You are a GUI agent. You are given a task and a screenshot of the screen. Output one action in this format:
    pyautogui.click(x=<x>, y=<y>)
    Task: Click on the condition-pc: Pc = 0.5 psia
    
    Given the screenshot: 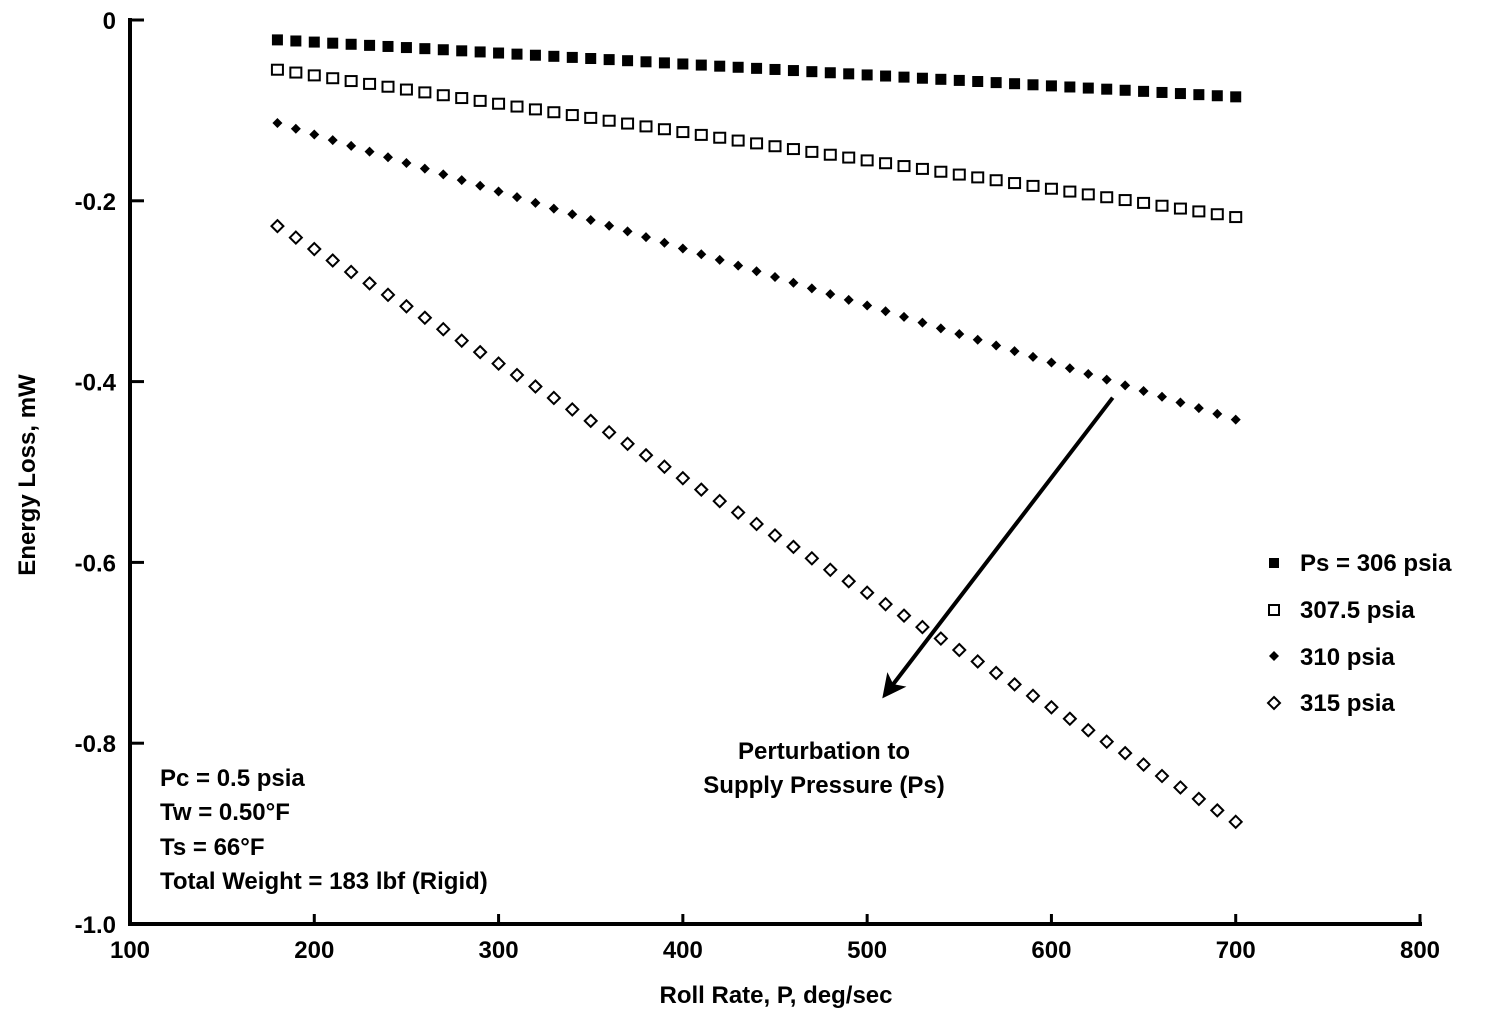 What is the action you would take?
    pyautogui.click(x=232, y=778)
    